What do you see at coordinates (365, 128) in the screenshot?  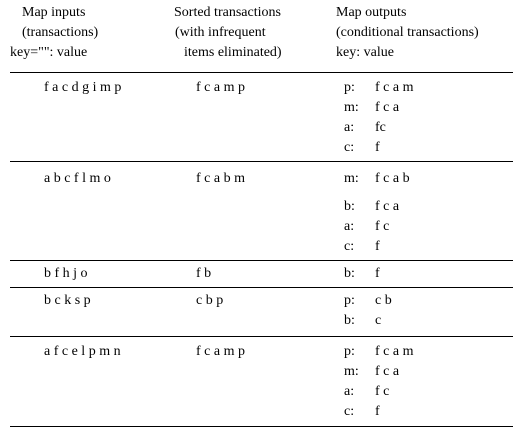 I see `row-1-output-3: a: fc` at bounding box center [365, 128].